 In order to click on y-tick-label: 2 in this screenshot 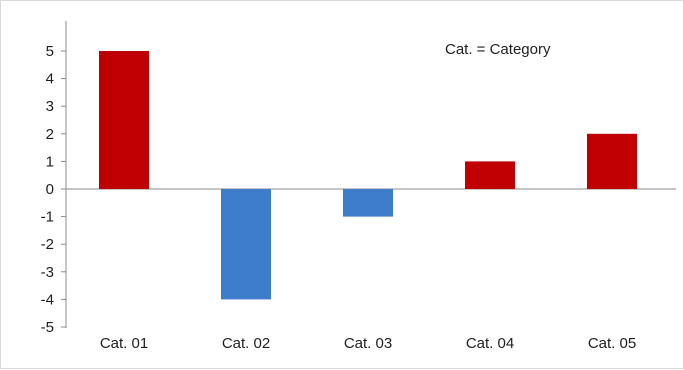, I will do `click(50, 134)`.